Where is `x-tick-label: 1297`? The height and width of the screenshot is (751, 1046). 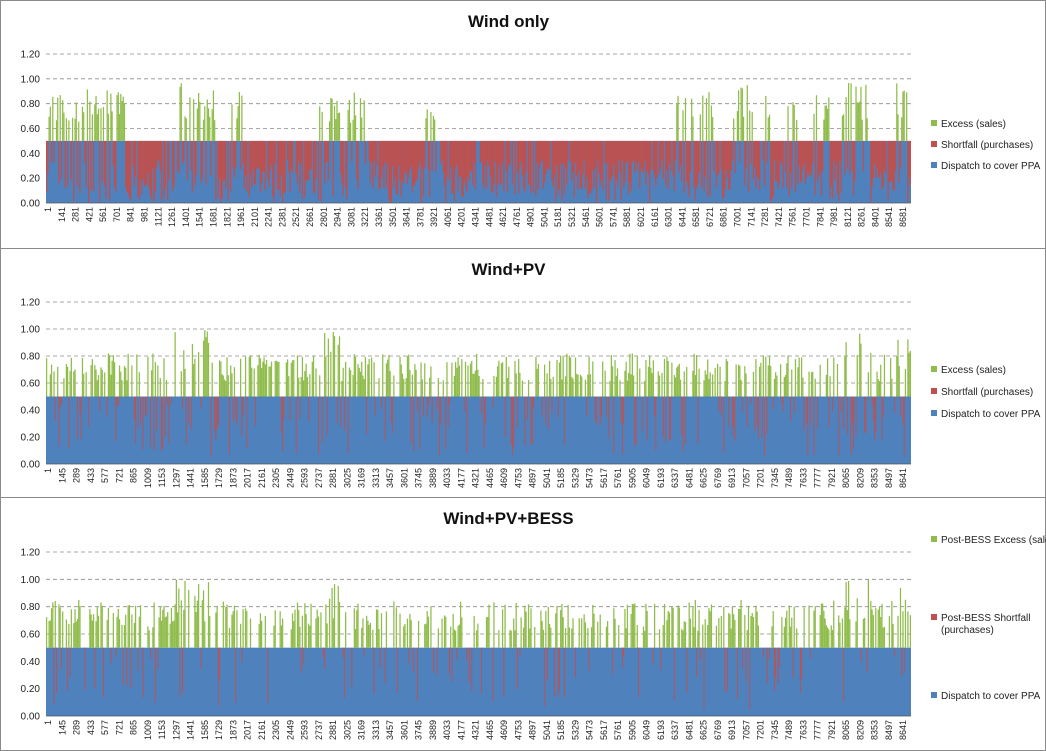 x-tick-label: 1297 is located at coordinates (176, 730).